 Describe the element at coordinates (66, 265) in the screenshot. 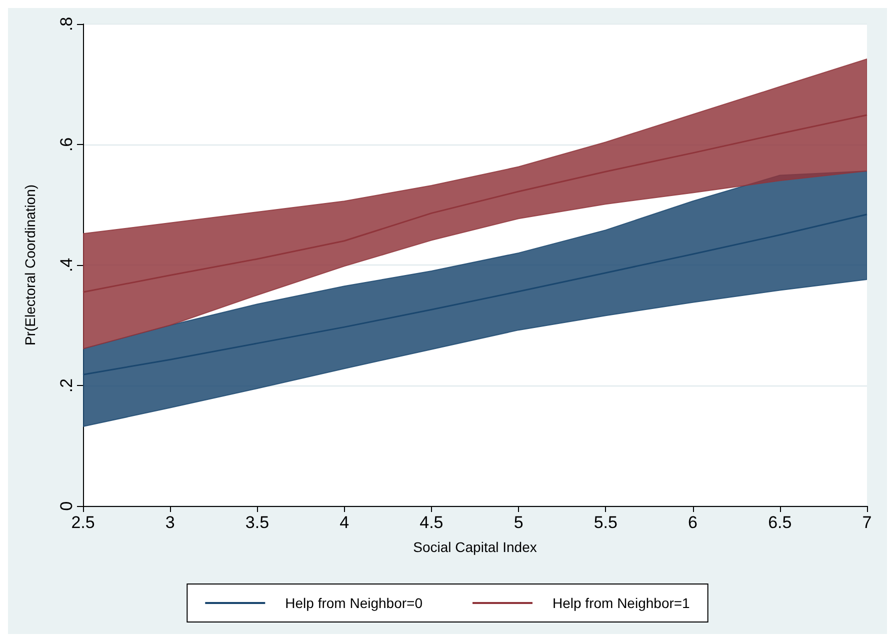

I see `y-tick-label: .4` at that location.